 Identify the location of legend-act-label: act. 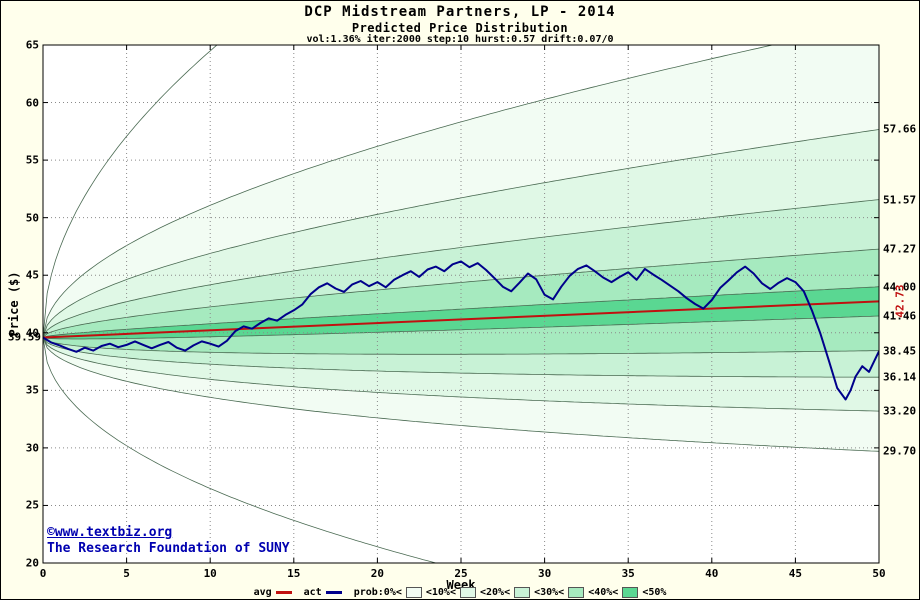
(312, 592).